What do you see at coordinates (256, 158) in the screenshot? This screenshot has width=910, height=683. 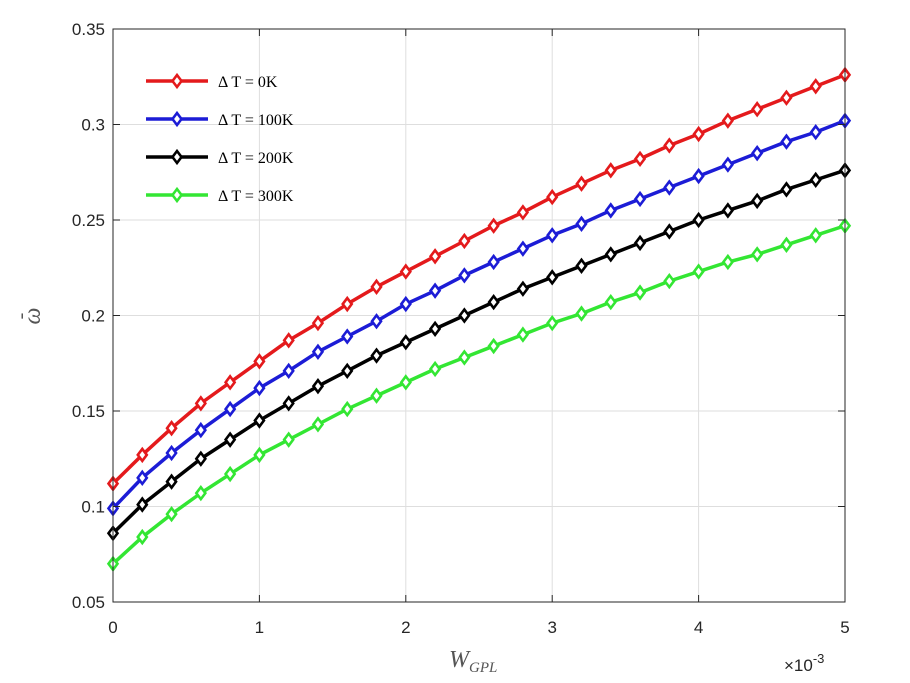 I see `legend-label: Δ T = 200K` at bounding box center [256, 158].